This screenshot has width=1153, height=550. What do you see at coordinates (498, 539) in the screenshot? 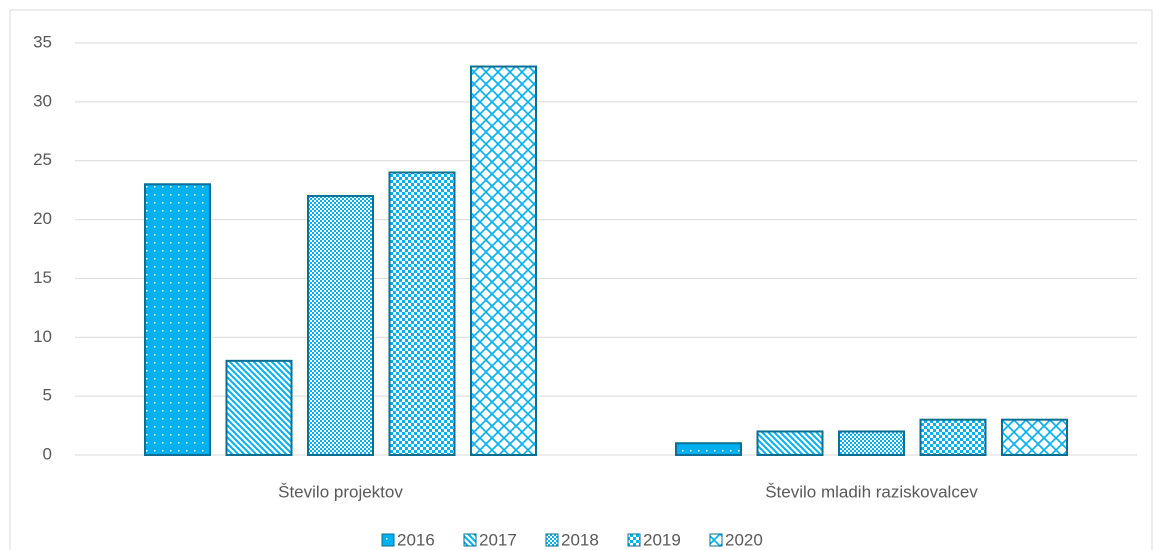
I see `legend-label: 2017` at bounding box center [498, 539].